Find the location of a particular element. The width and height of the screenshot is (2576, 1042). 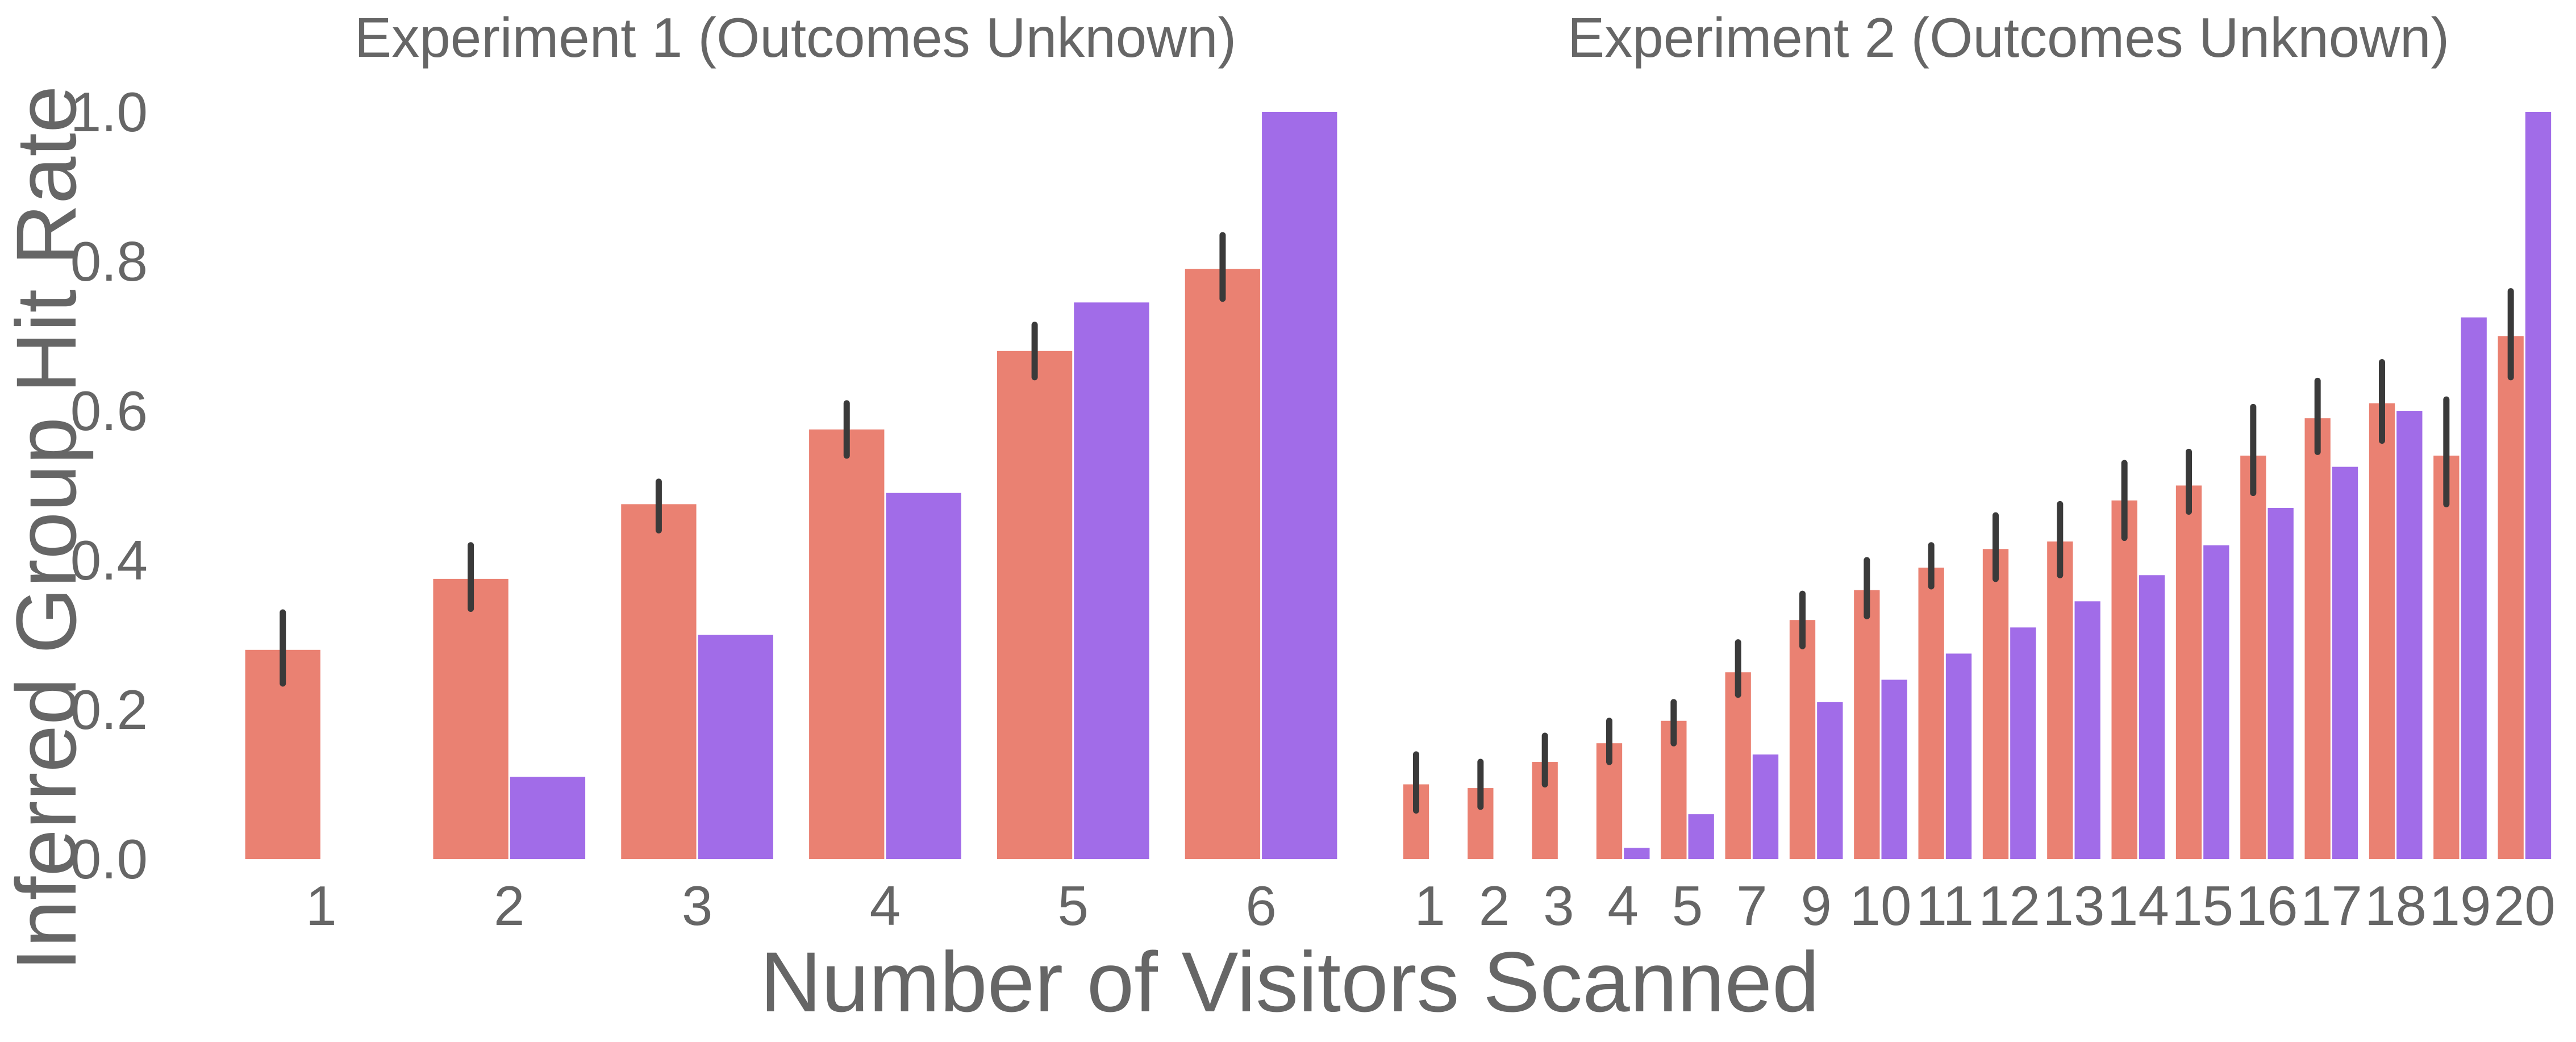

x-tick-label: 12 is located at coordinates (2009, 906).